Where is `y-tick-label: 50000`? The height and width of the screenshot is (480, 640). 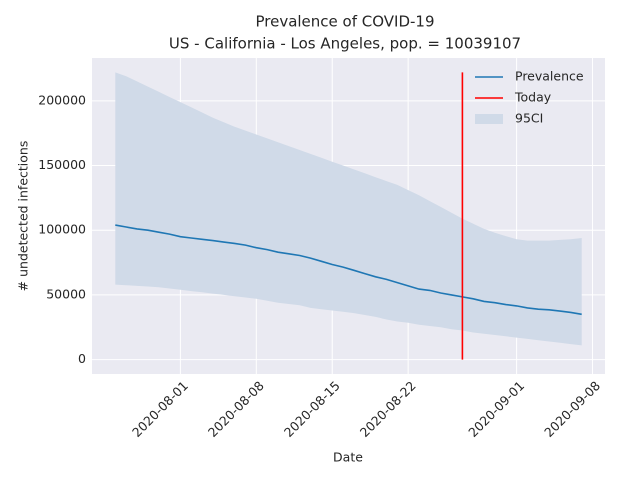
y-tick-label: 50000 is located at coordinates (66, 293).